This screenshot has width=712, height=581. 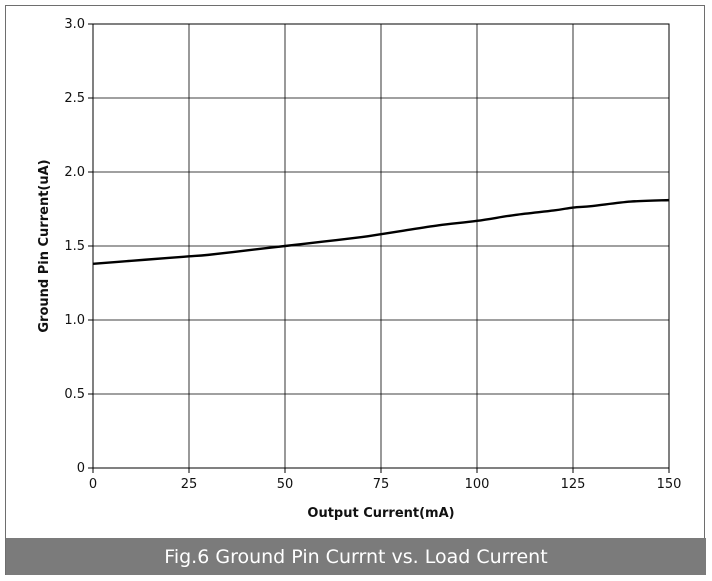 What do you see at coordinates (74, 320) in the screenshot?
I see `y-tick-label: 1.0` at bounding box center [74, 320].